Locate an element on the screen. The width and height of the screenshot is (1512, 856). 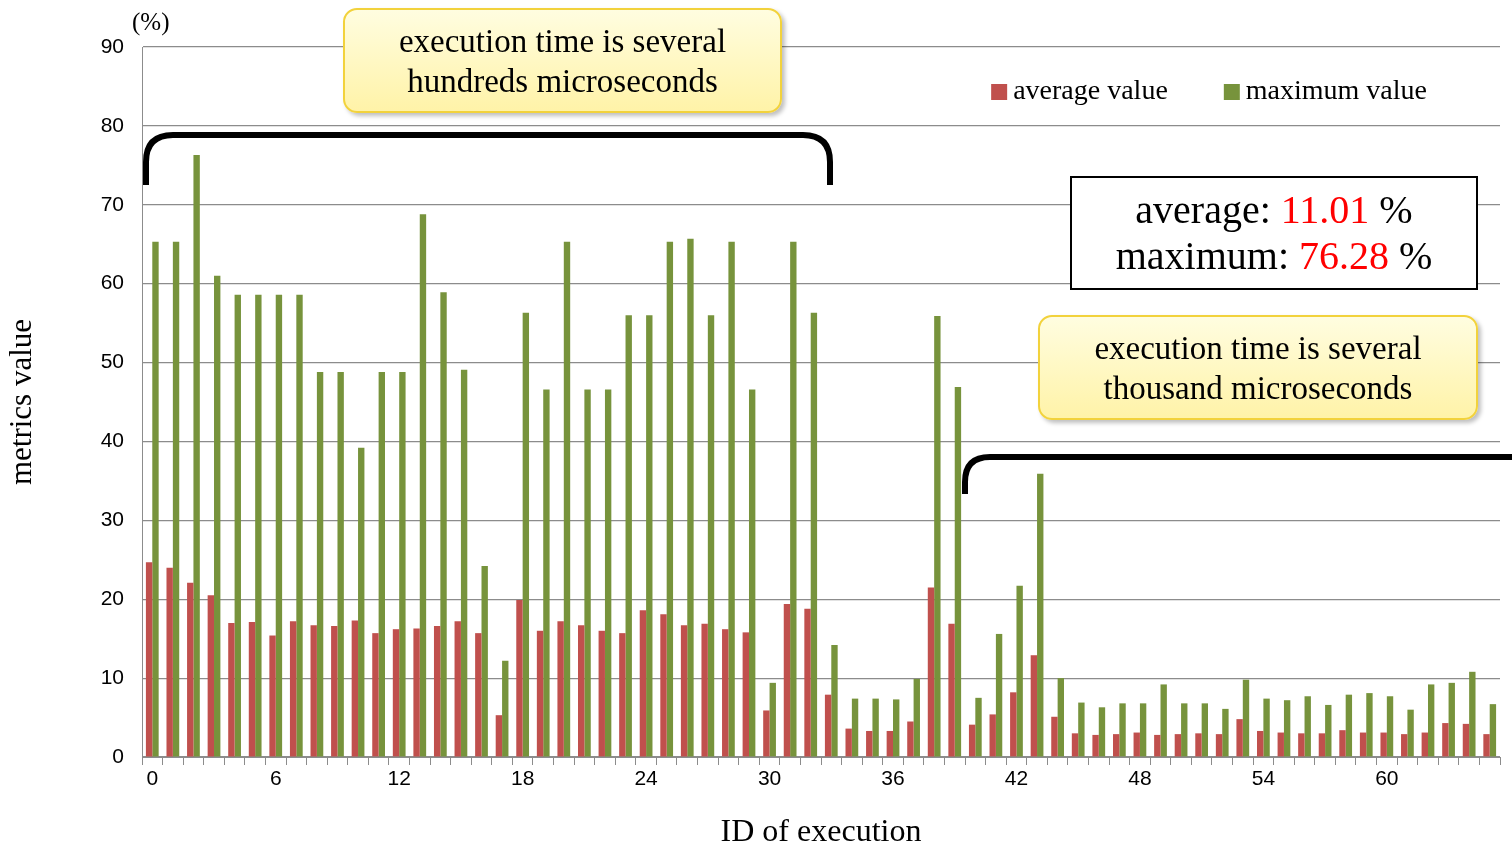
legend-label: average value is located at coordinates (1090, 90).